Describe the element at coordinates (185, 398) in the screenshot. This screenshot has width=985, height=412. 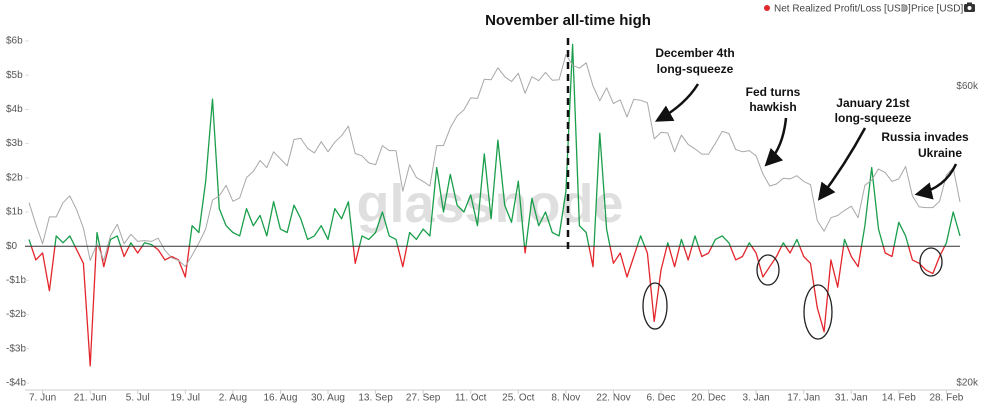
I see `x-tick-label: 19. Jul` at that location.